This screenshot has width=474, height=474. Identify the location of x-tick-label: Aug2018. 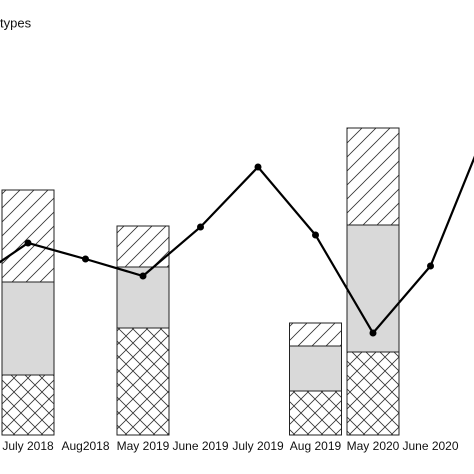
(85, 446).